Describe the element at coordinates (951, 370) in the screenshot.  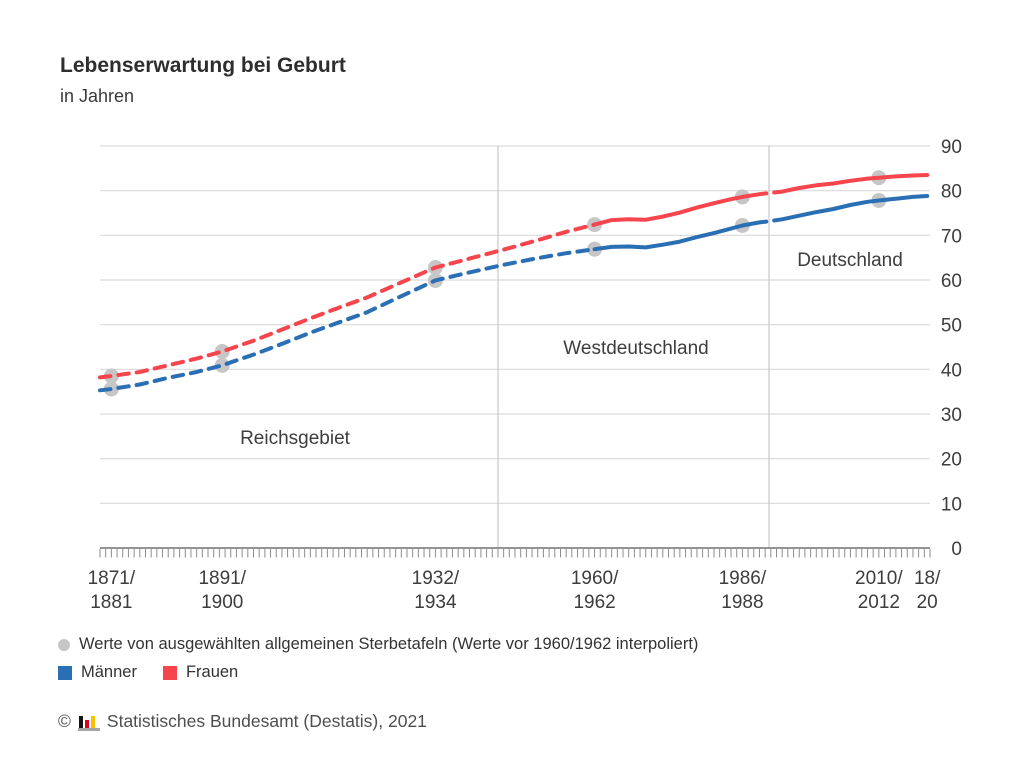
I see `y-tick-label: 40` at that location.